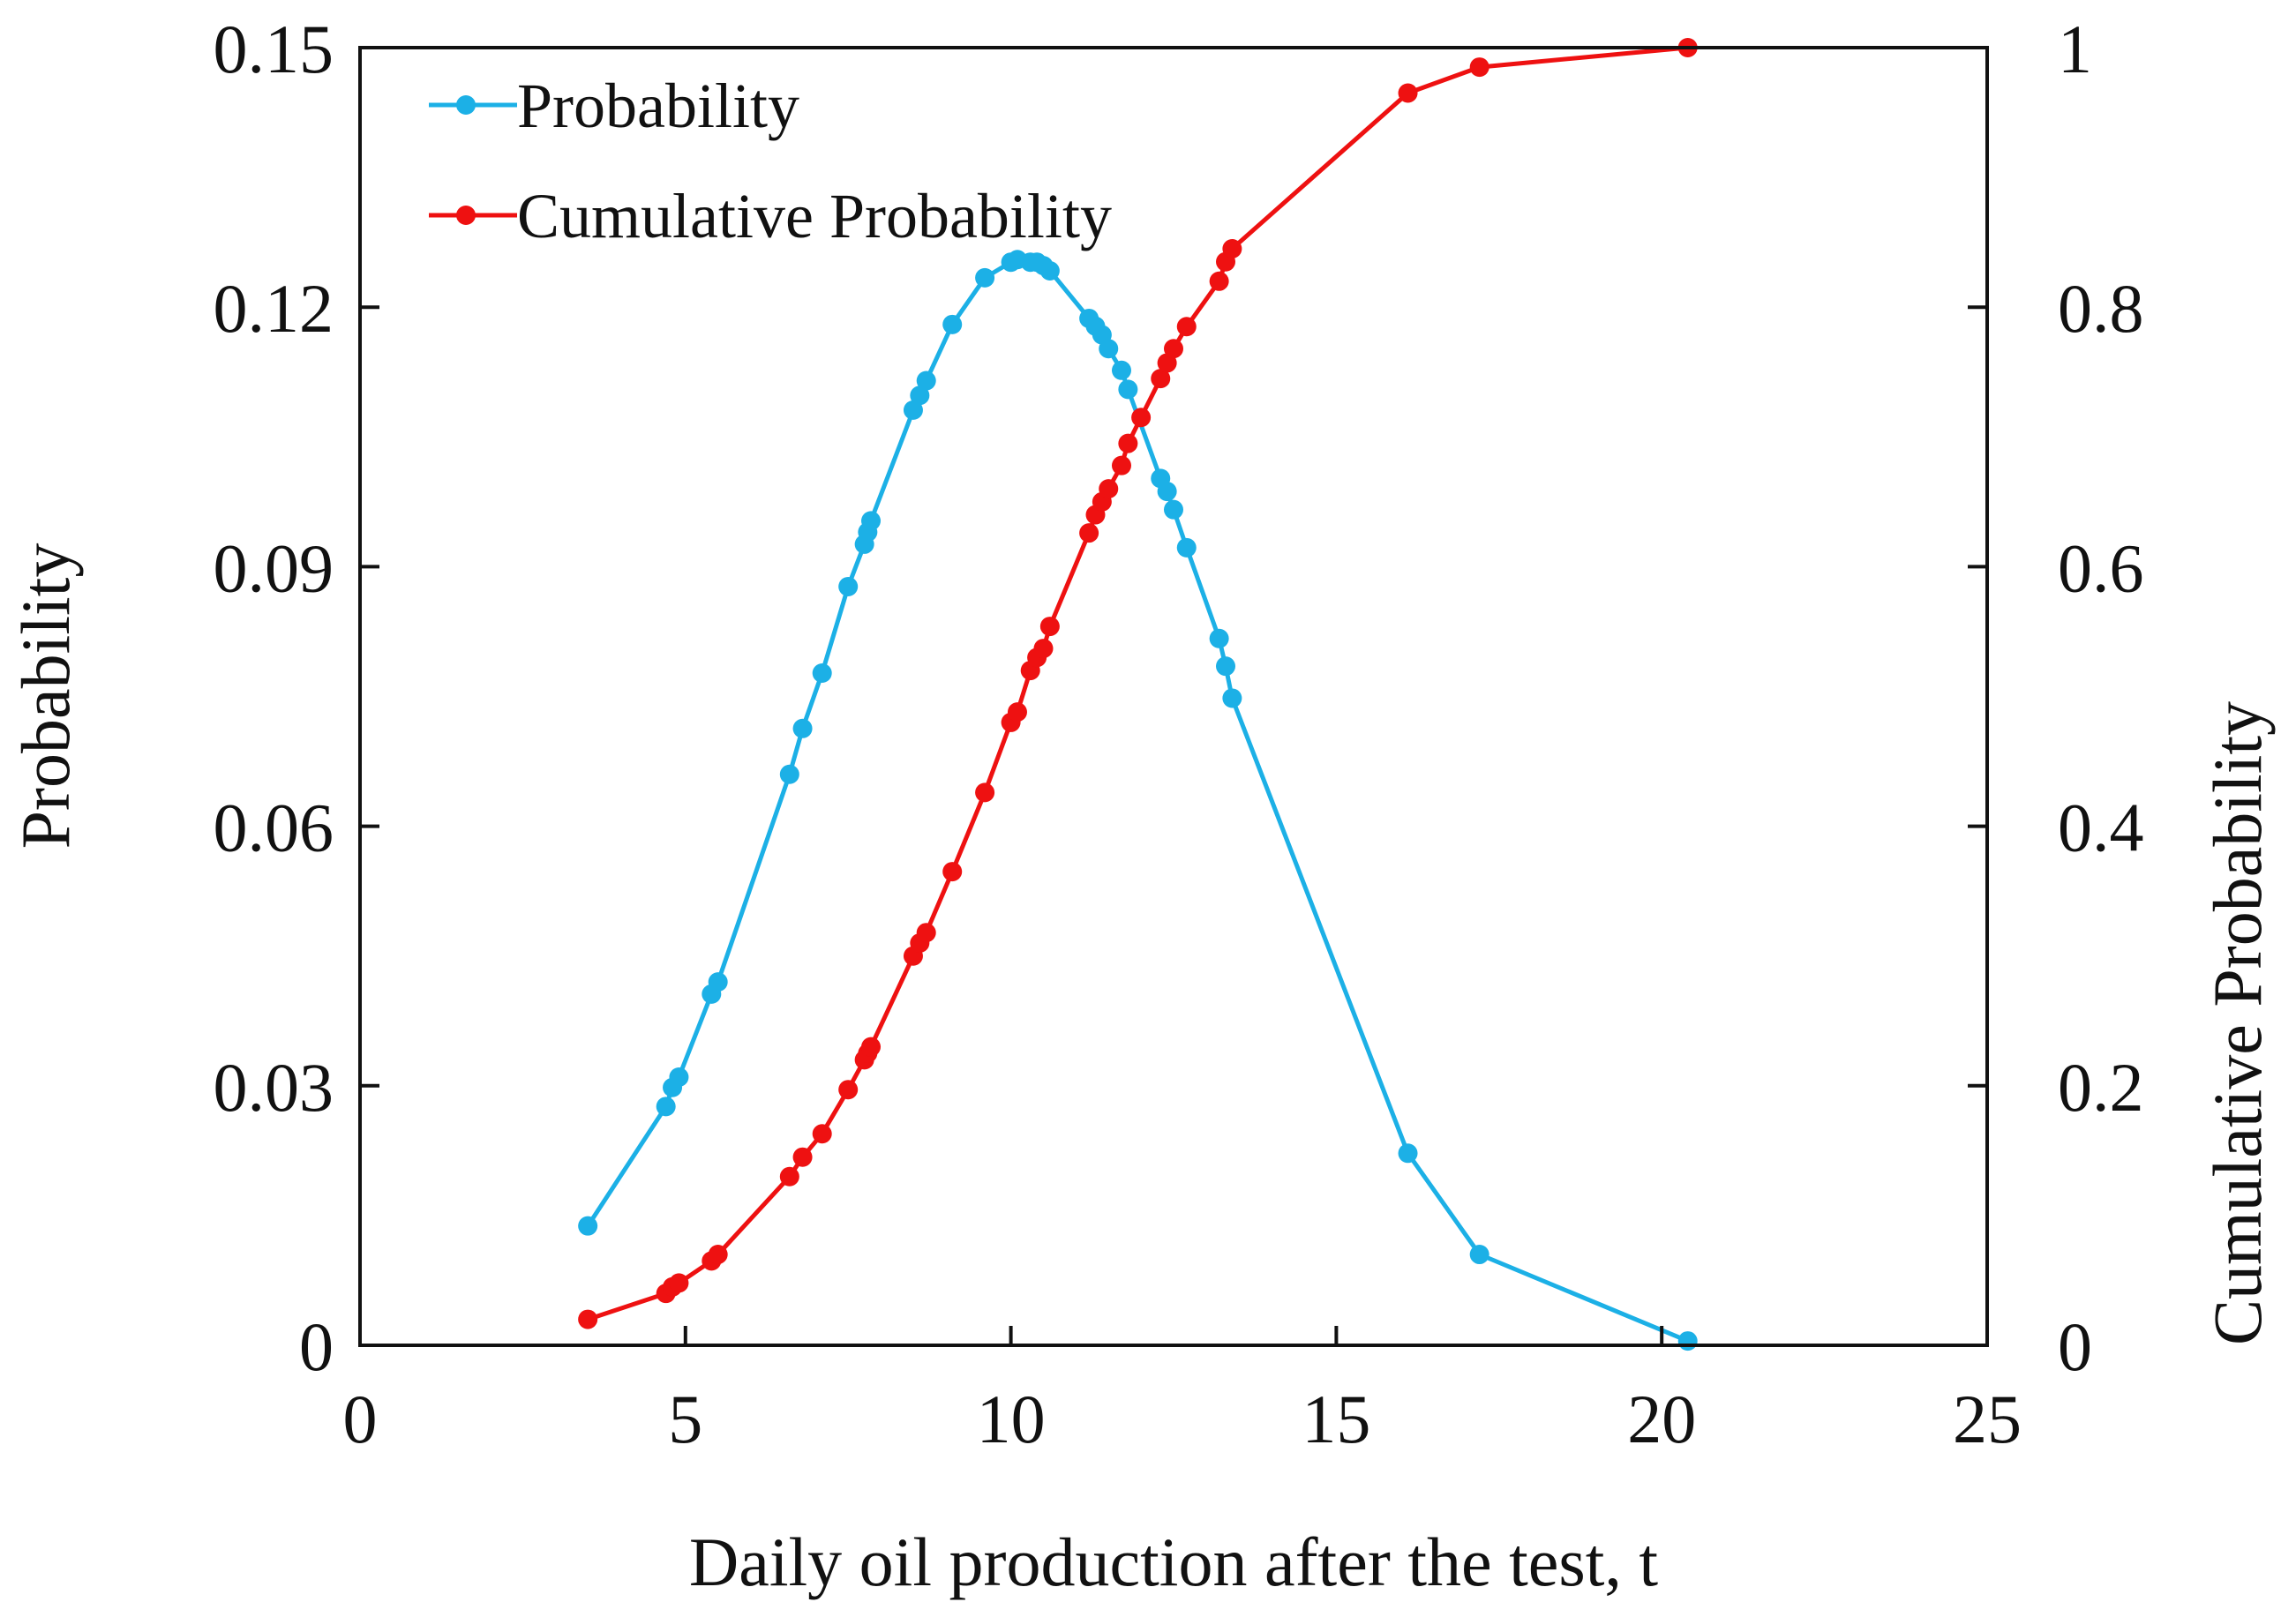 This screenshot has width=2296, height=1617. Describe the element at coordinates (2237, 1023) in the screenshot. I see `y2-axis-title: Cumulative Probability` at that location.